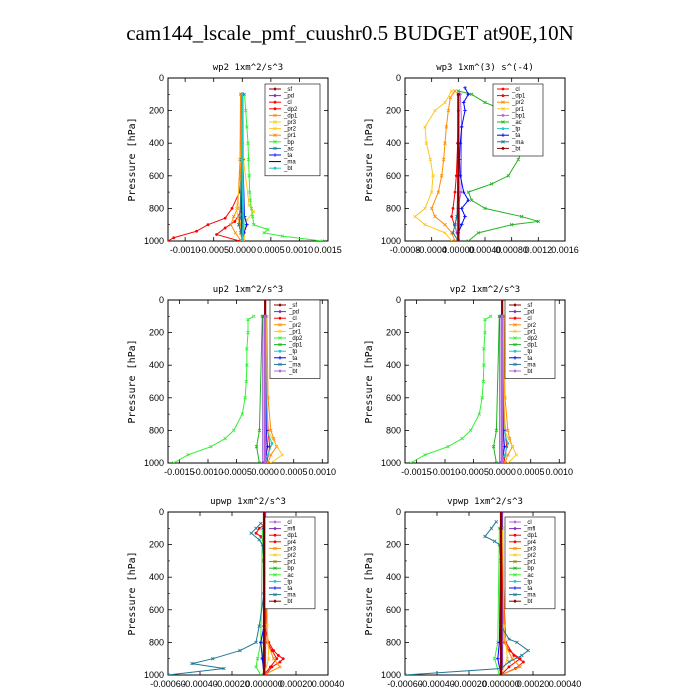 Image resolution: width=700 pixels, height=700 pixels. Describe the element at coordinates (530, 543) in the screenshot. I see `legend-label: _pr4` at that location.